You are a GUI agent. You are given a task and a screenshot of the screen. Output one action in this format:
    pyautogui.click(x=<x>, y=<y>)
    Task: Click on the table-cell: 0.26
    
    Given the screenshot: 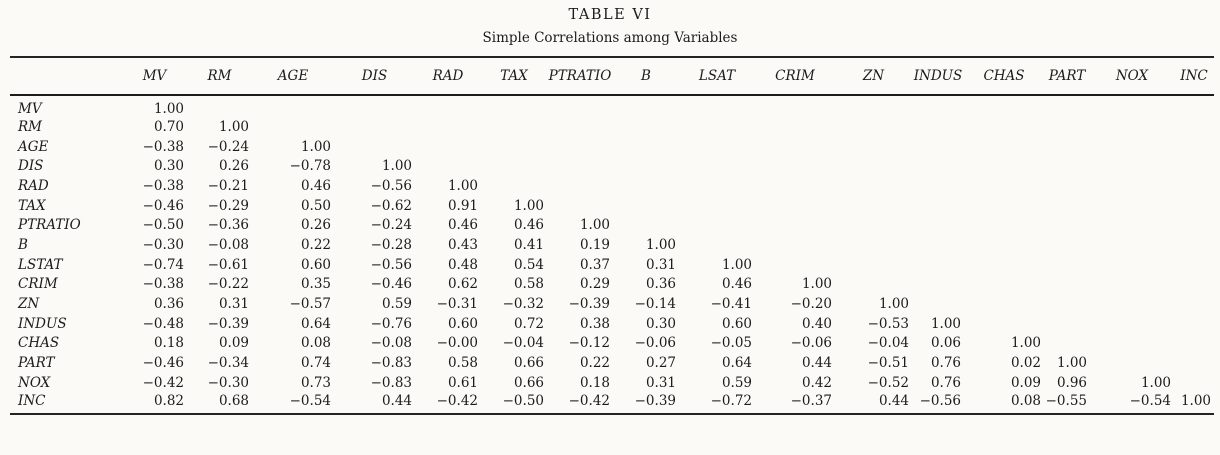 What is the action you would take?
    pyautogui.click(x=233, y=166)
    